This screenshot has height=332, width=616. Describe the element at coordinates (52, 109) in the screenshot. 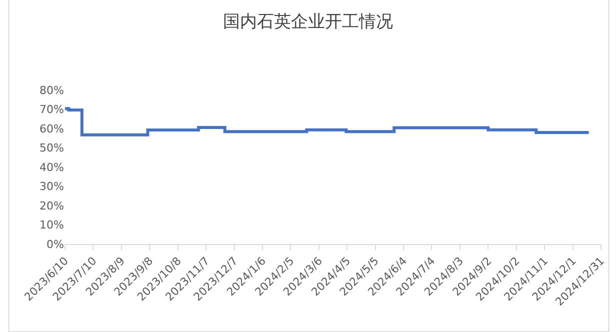

I see `y-tick-label: 70%` at that location.